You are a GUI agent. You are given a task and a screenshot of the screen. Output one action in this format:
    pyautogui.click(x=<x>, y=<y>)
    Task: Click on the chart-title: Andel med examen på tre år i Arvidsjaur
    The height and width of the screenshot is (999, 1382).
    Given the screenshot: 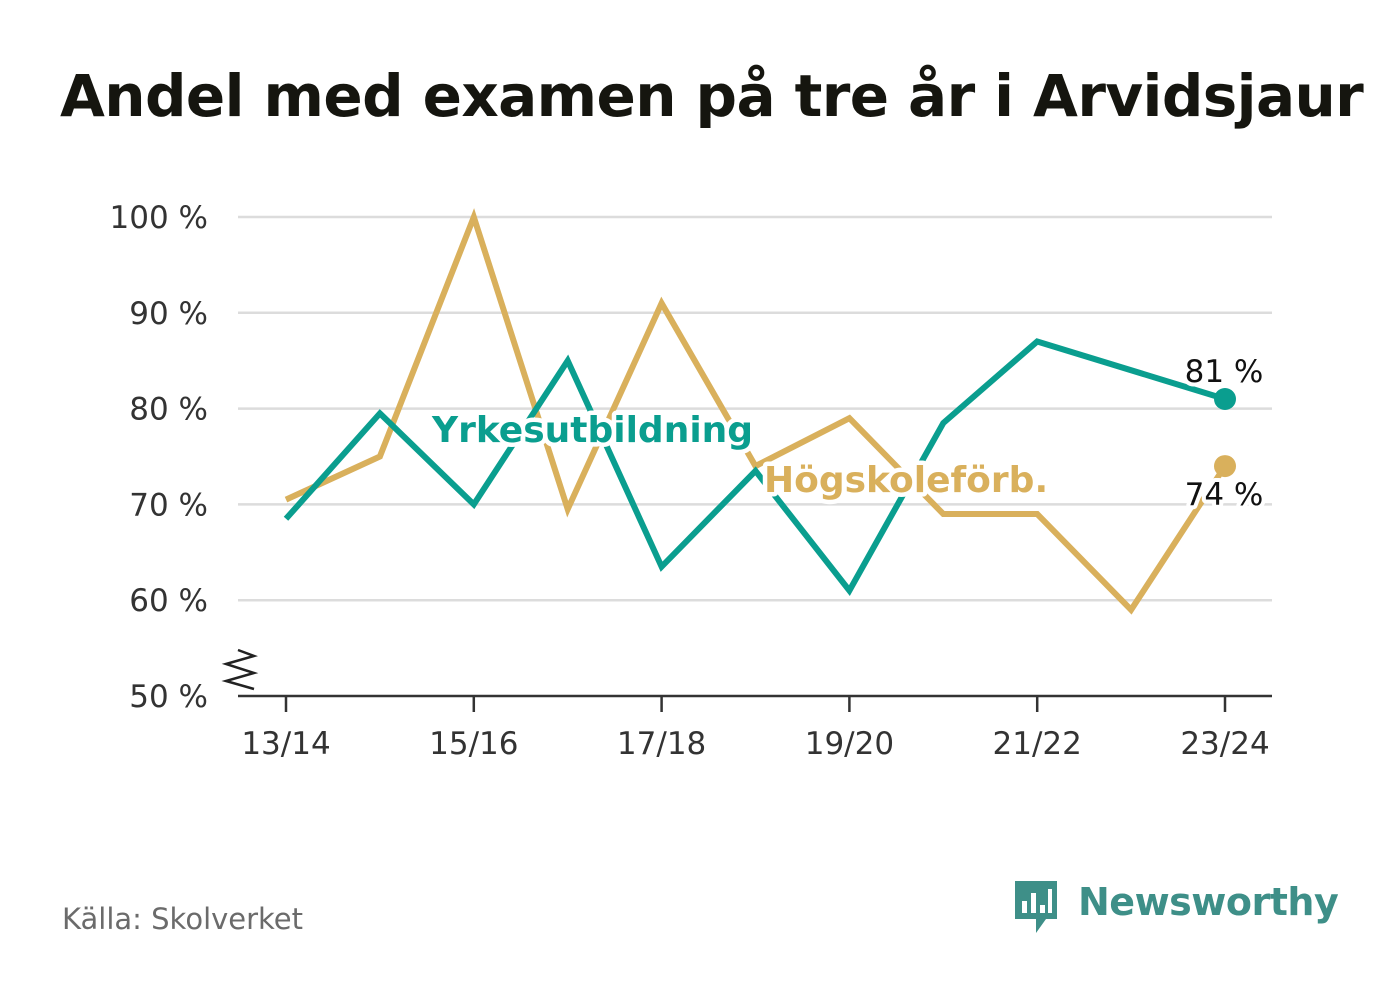 What is the action you would take?
    pyautogui.click(x=712, y=96)
    